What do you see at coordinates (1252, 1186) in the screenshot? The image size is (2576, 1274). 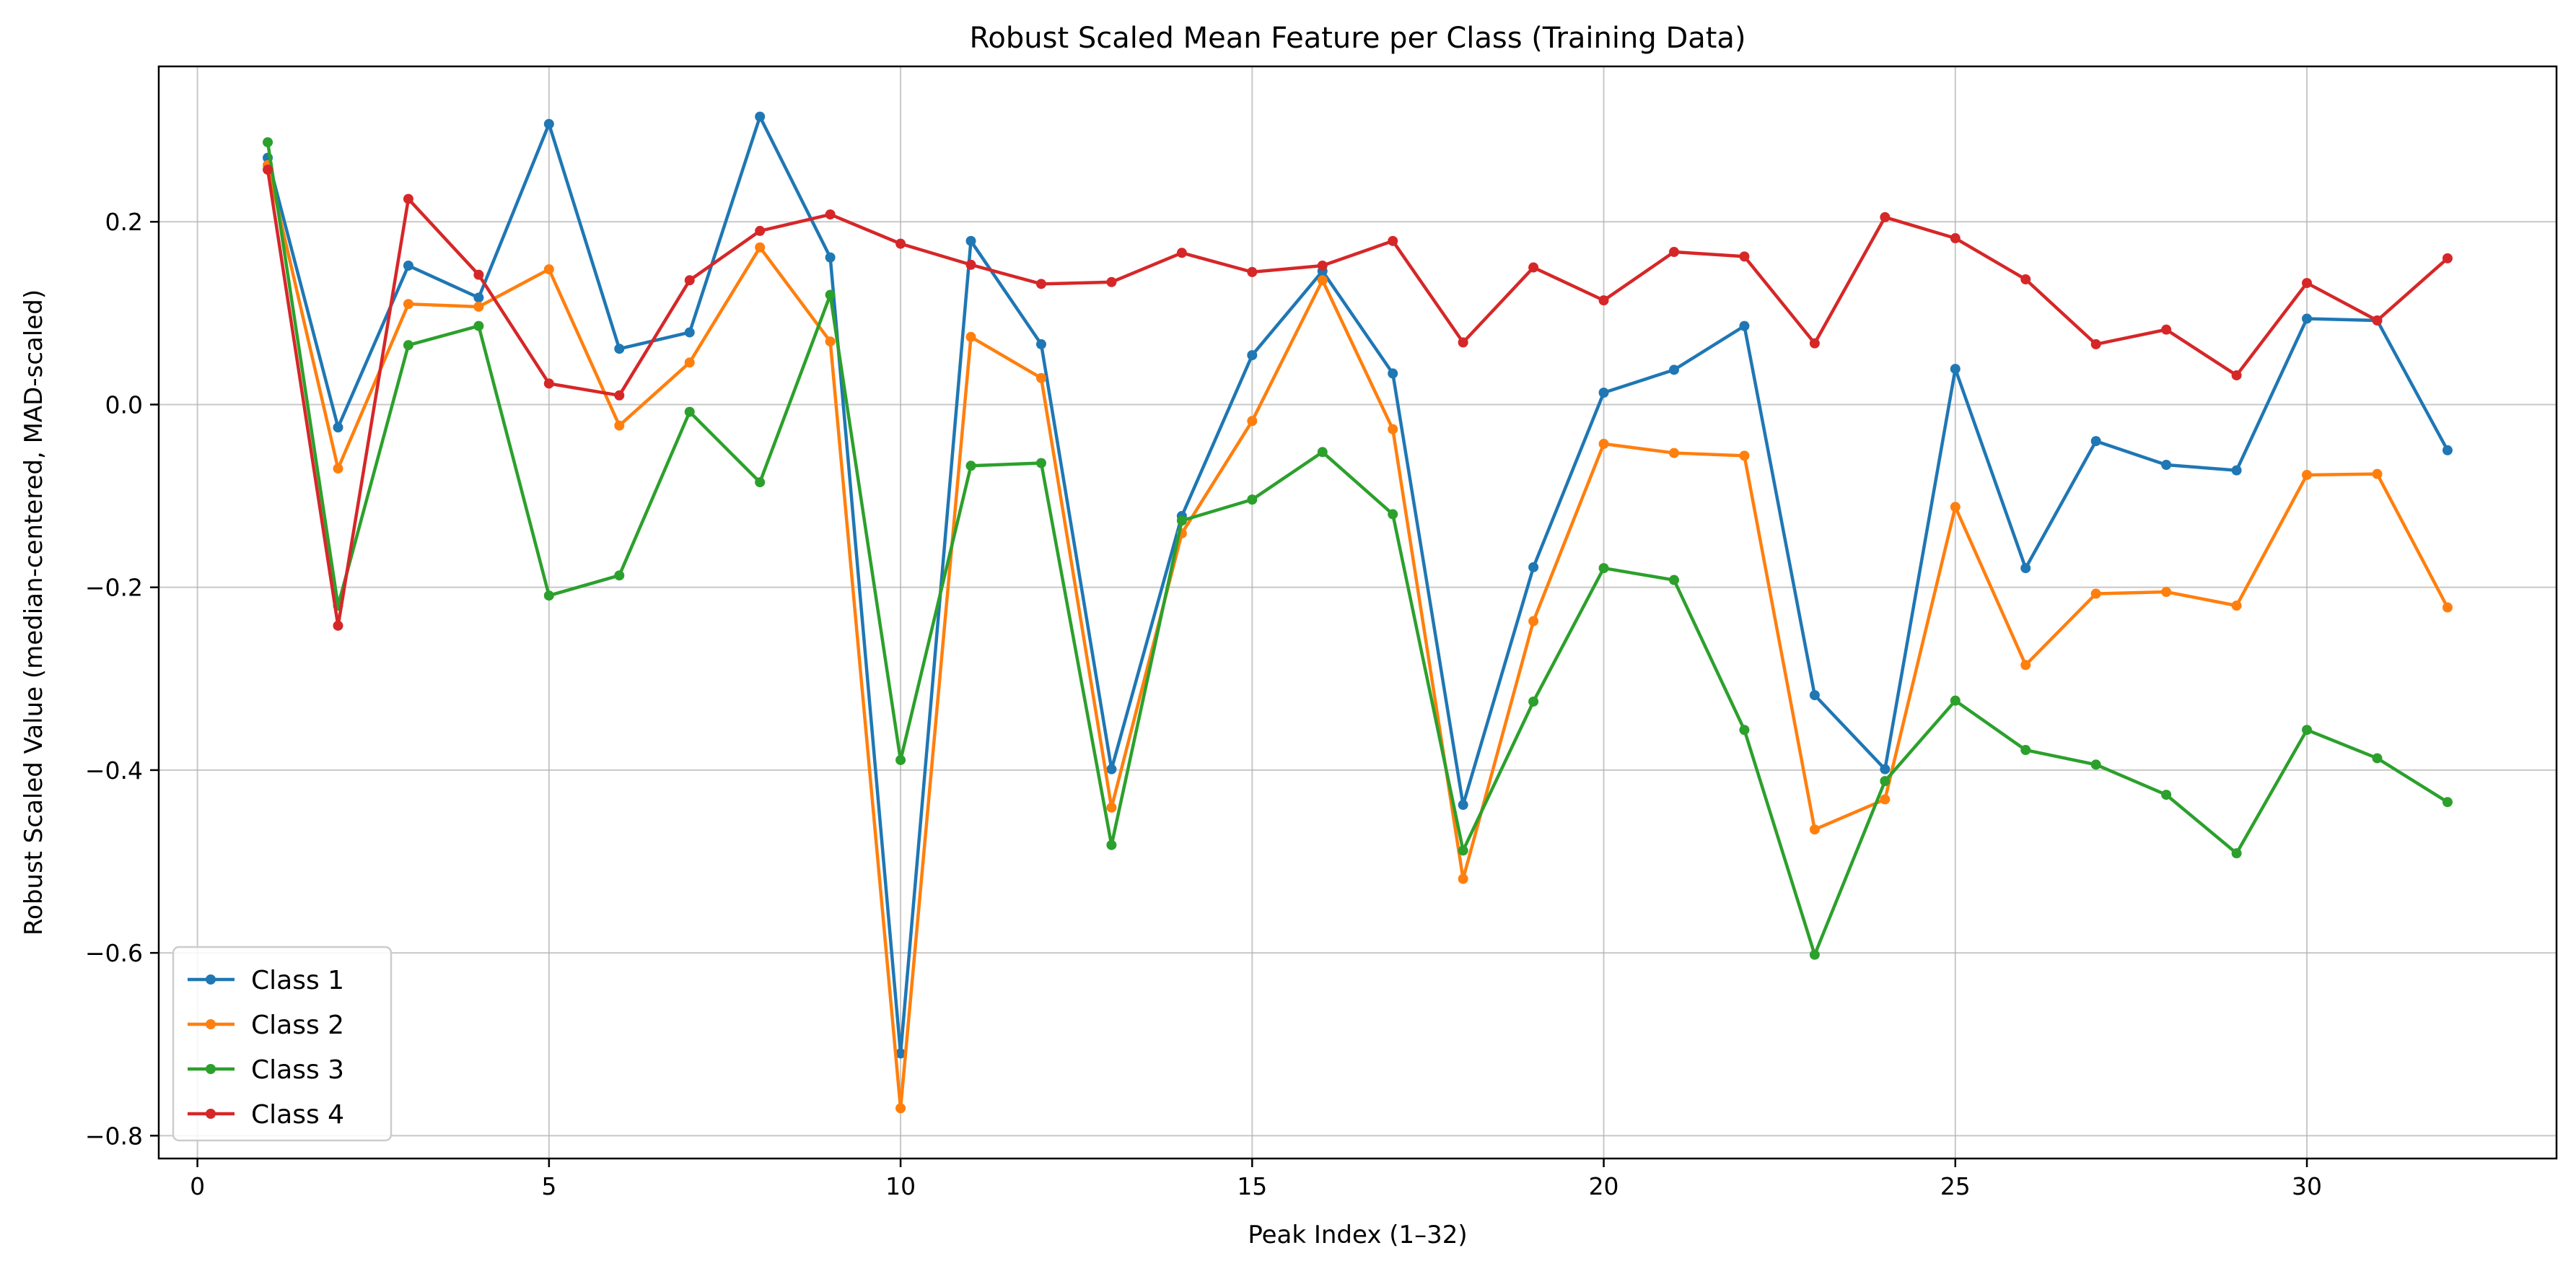 I see `x-tick-label: 15` at bounding box center [1252, 1186].